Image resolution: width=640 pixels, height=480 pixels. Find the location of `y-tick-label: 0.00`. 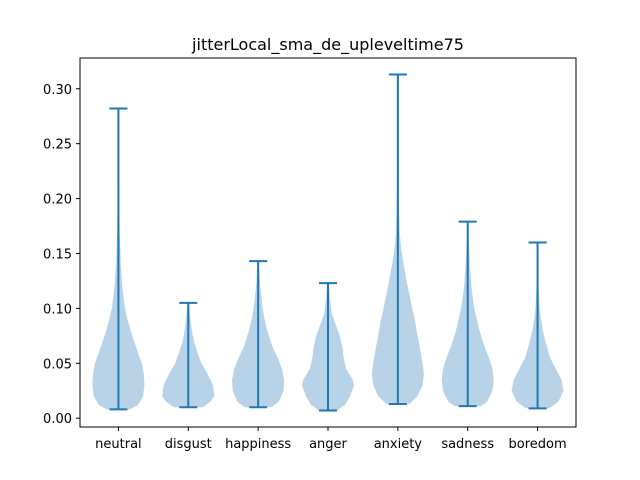

y-tick-label: 0.00 is located at coordinates (57, 419).